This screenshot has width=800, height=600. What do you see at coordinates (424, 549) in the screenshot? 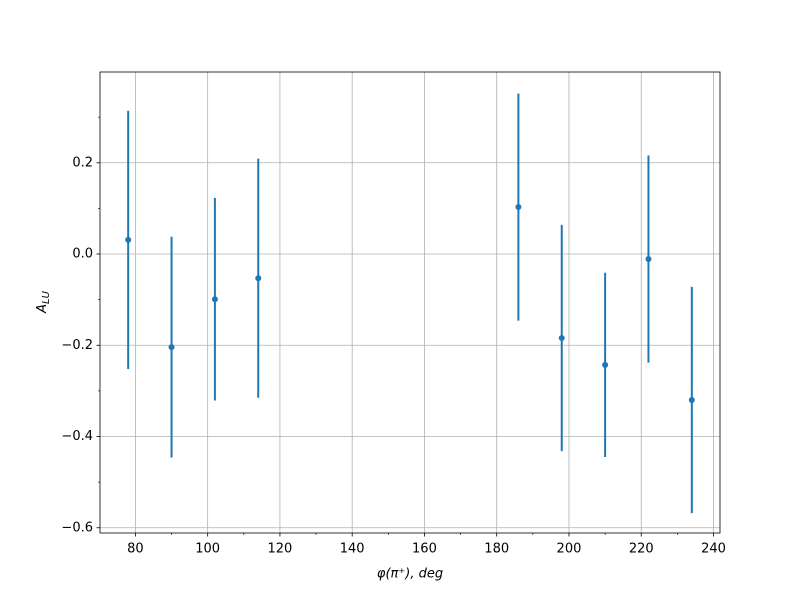
I see `x-tick-label: 160` at bounding box center [424, 549].